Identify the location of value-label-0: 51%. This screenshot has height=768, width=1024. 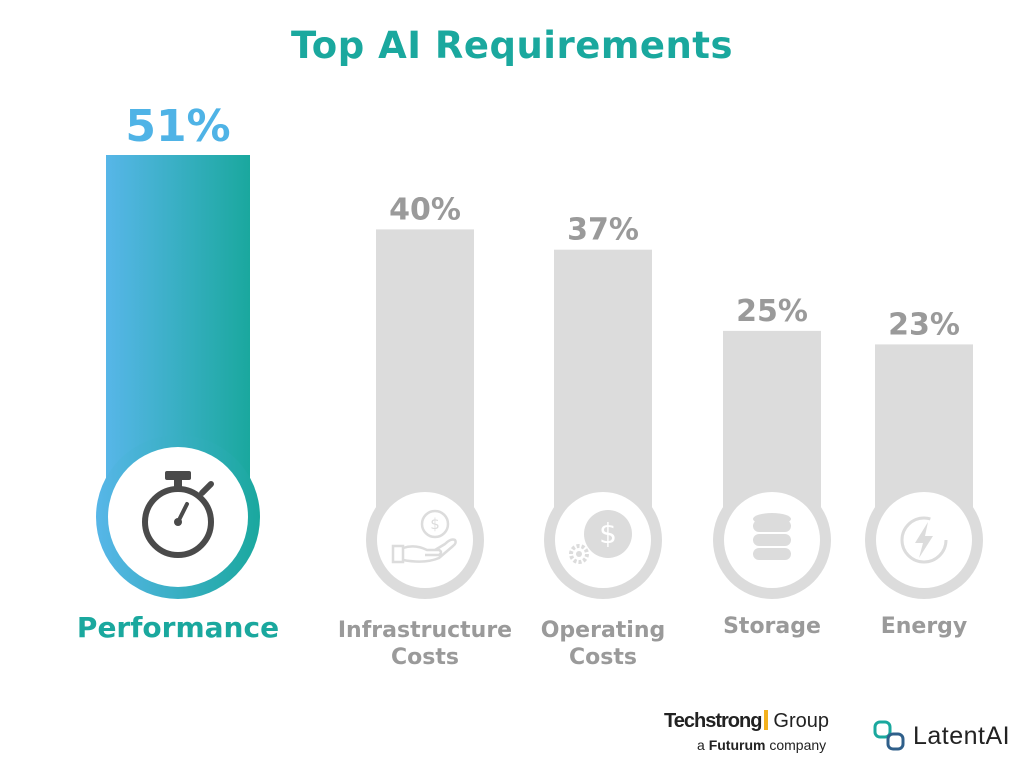
(177, 126).